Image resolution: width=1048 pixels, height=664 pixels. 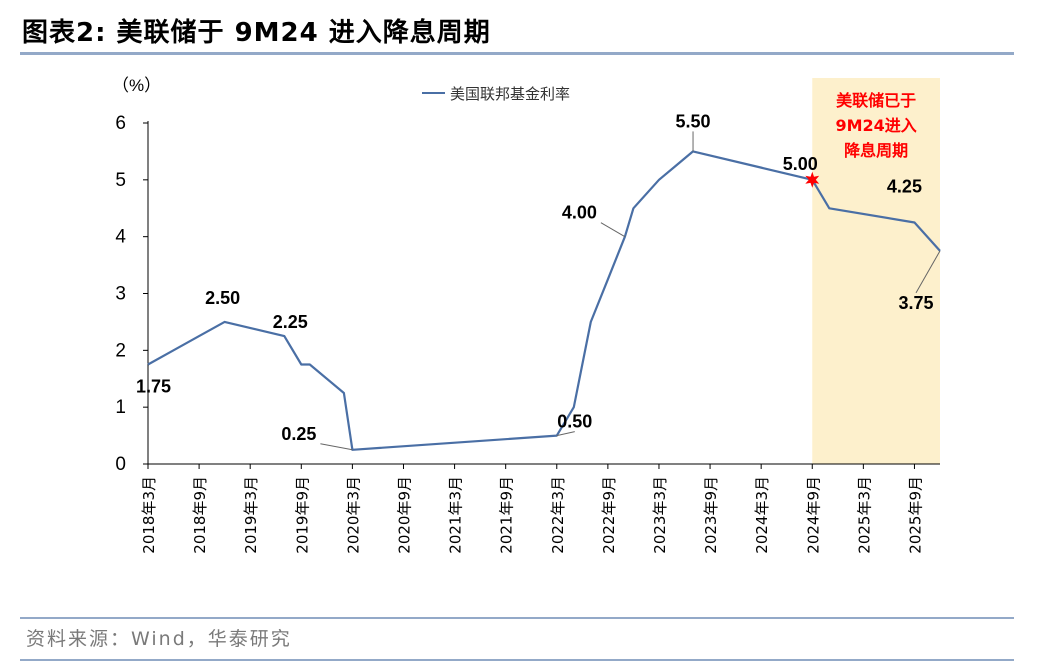 I want to click on x-tick-label: 2023年9月, so click(x=711, y=515).